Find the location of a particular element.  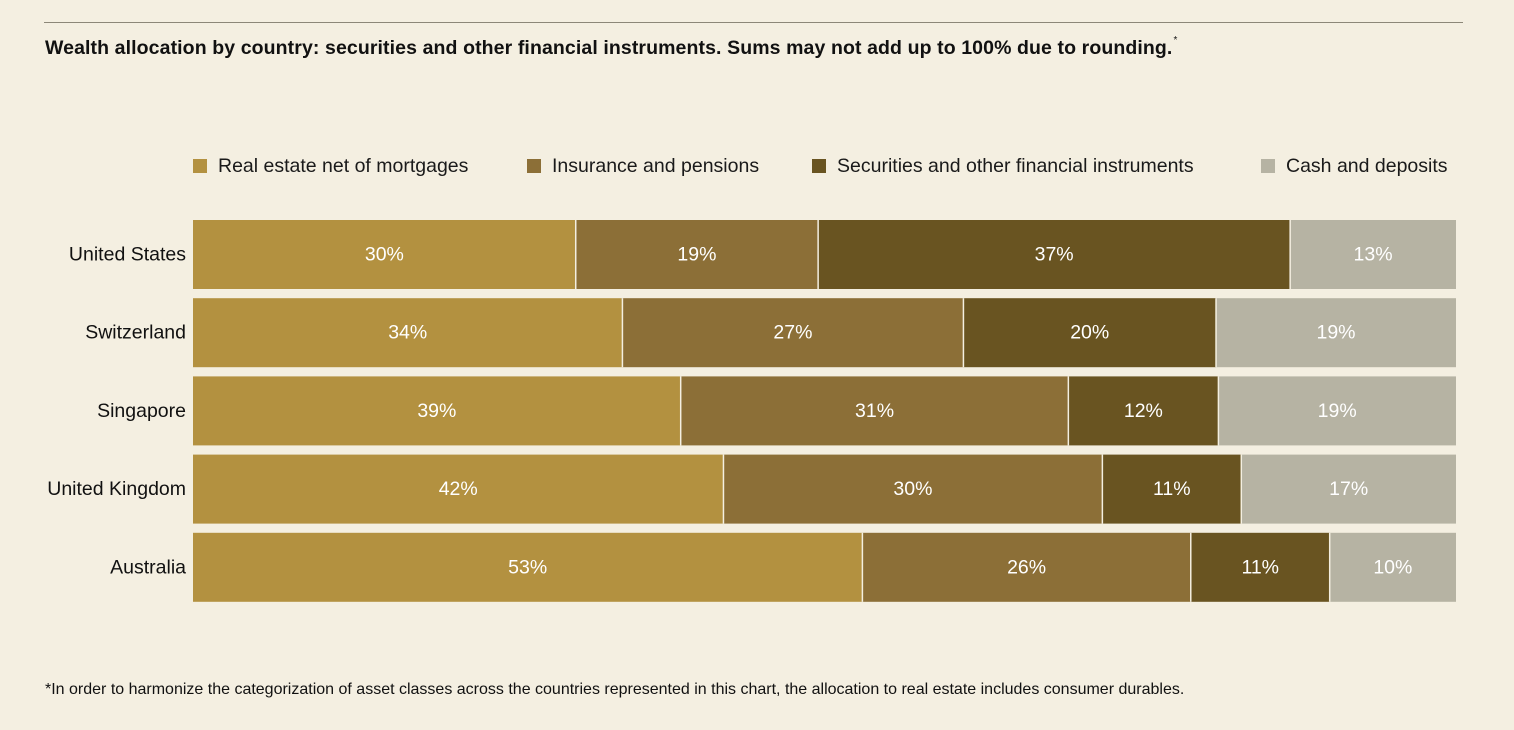

bar-segment-united-kingdom-cash-and-deposits is located at coordinates (1348, 489).